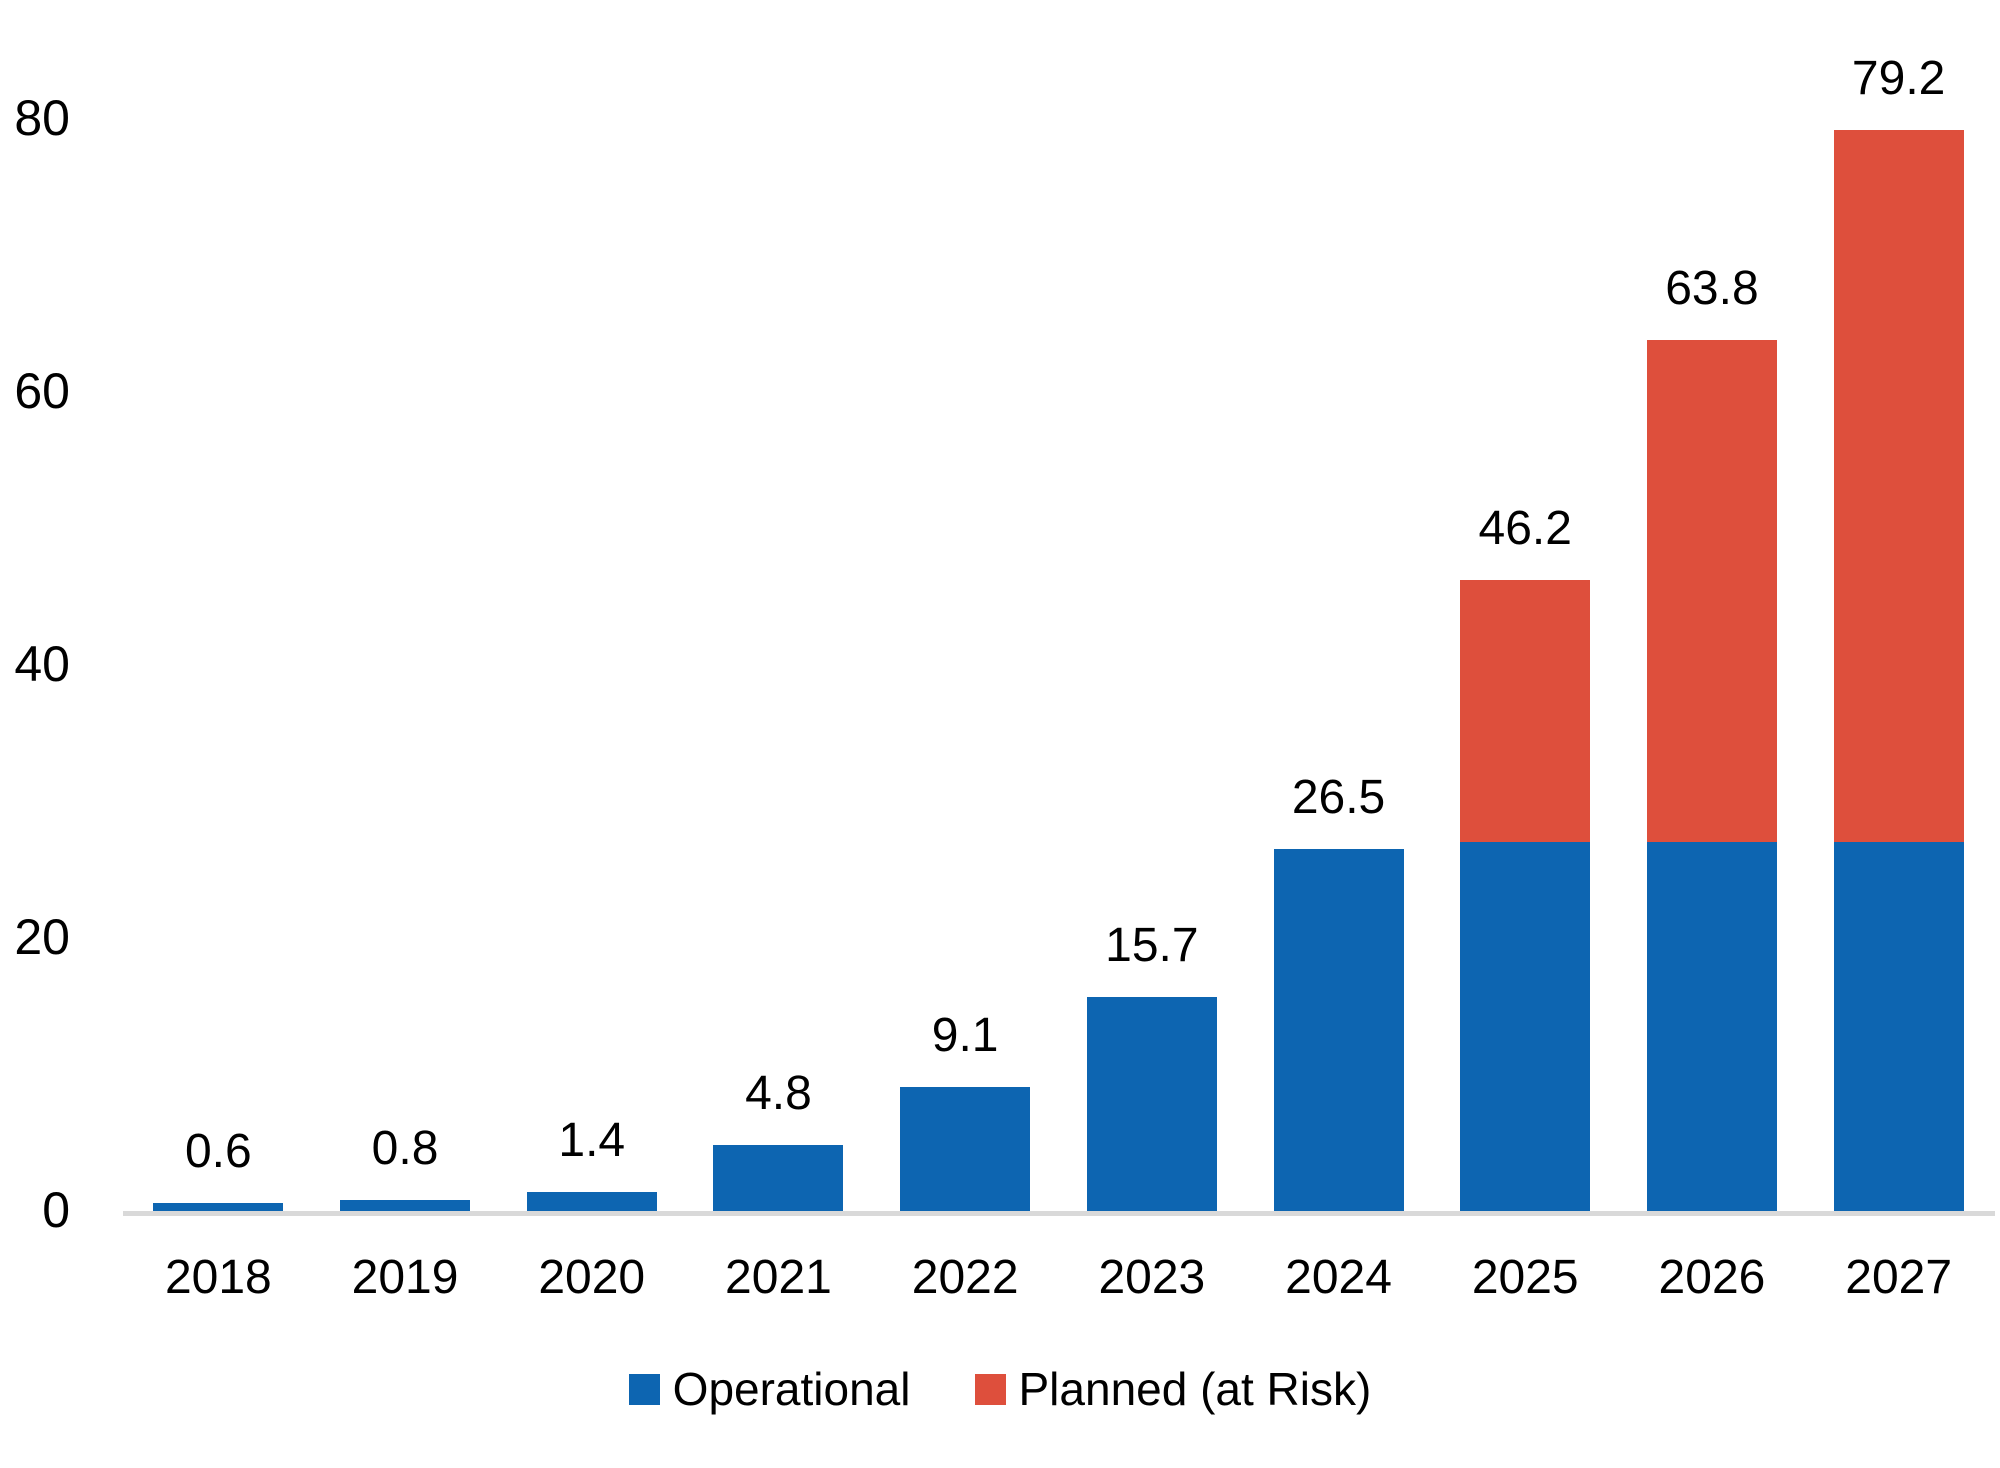  I want to click on bar-segment-operational-2025, so click(1525, 1026).